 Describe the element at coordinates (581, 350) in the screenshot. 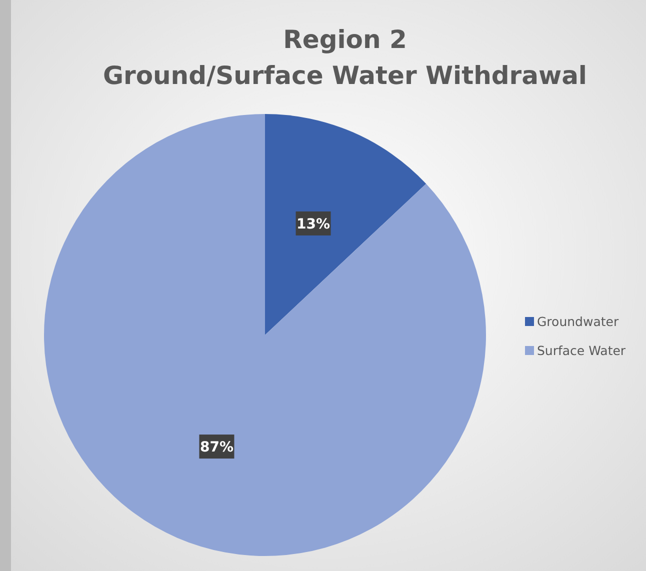

I see `legend-label: Surface Water` at that location.